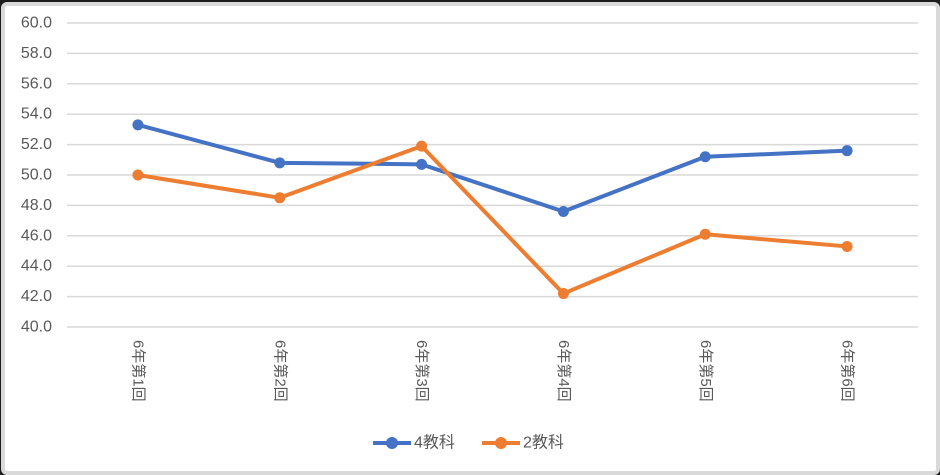  I want to click on legend-label: 2教科, so click(543, 443).